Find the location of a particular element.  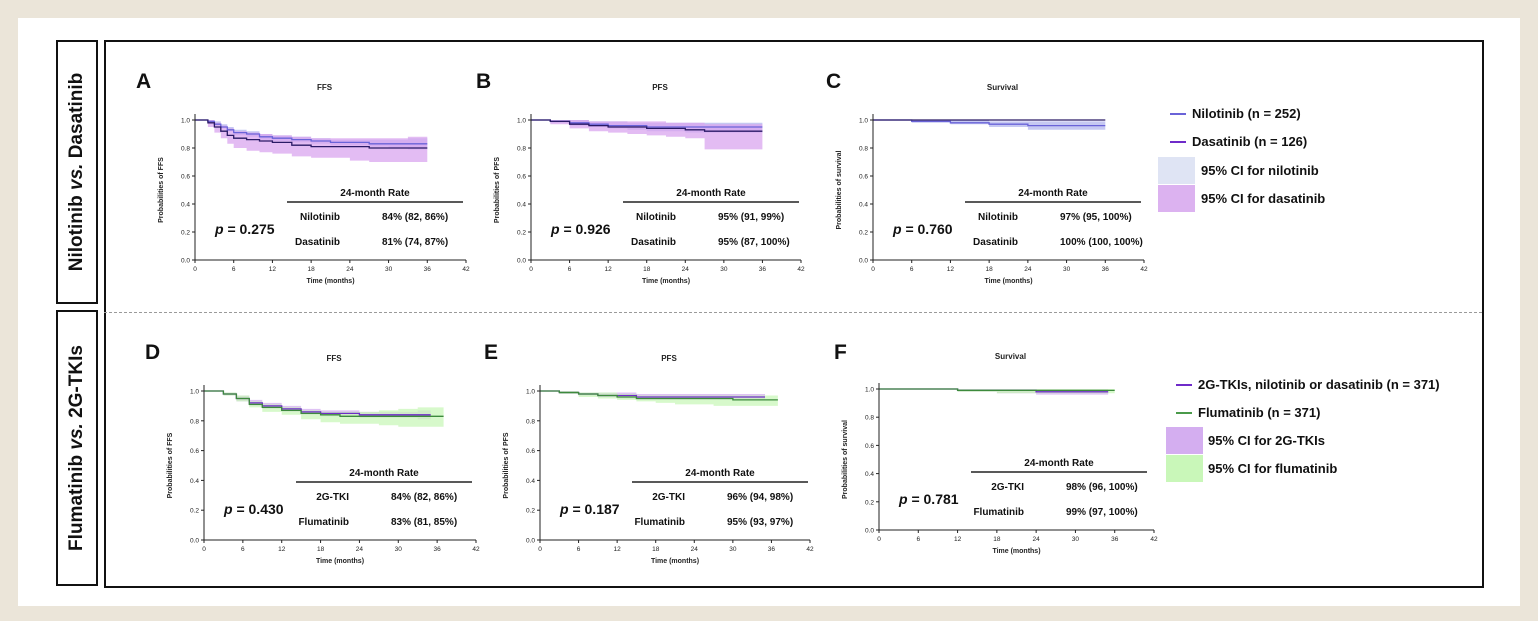

x-axis-label-a: Time (months) is located at coordinates (330, 281).